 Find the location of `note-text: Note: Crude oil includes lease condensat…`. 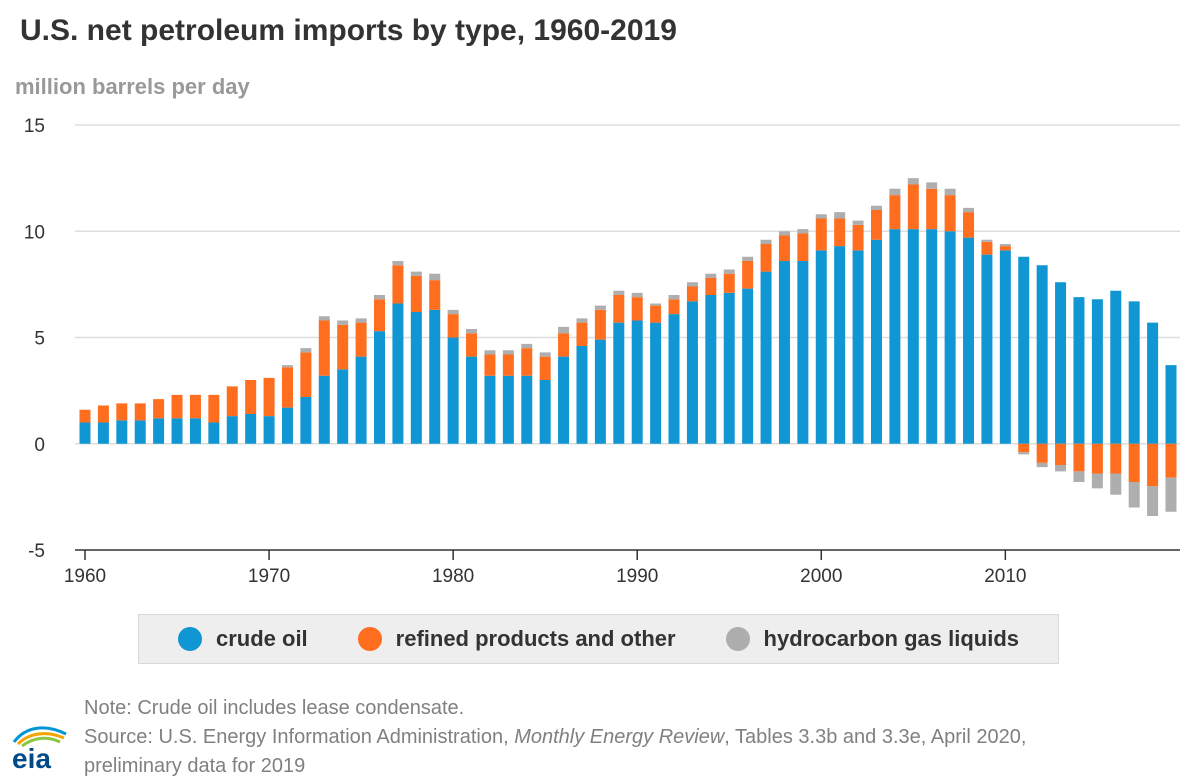

note-text: Note: Crude oil includes lease condensat… is located at coordinates (274, 708).